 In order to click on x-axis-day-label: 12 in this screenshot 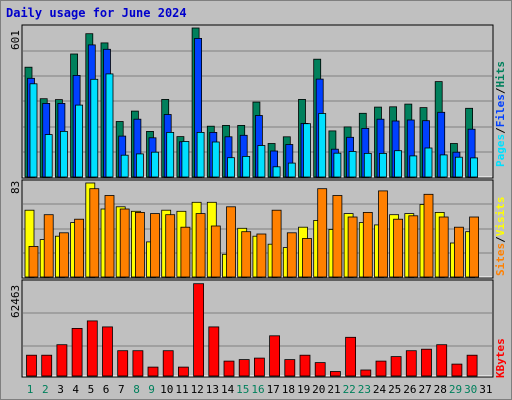, I will do `click(197, 389)`.